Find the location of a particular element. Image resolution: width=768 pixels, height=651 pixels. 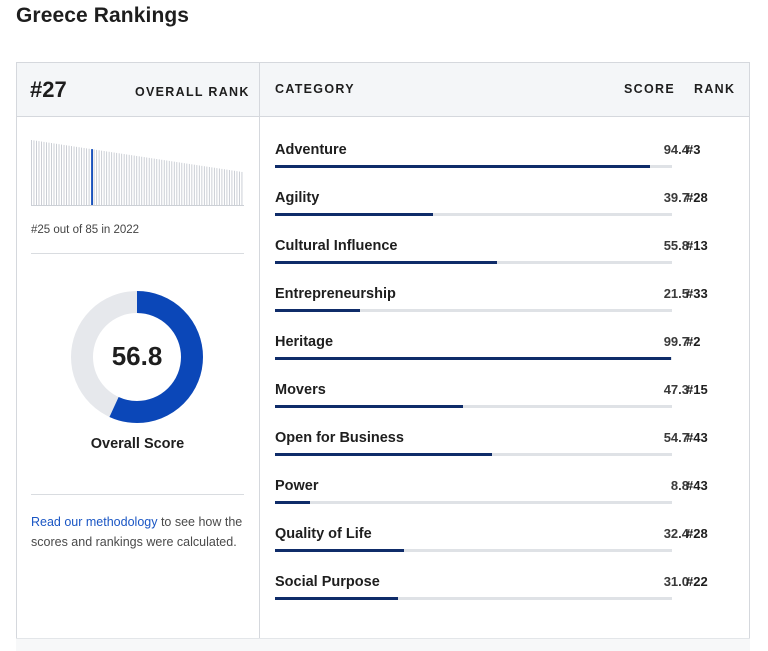

rank-history-caption: #25 out of 85 in 2022 is located at coordinates (85, 230).